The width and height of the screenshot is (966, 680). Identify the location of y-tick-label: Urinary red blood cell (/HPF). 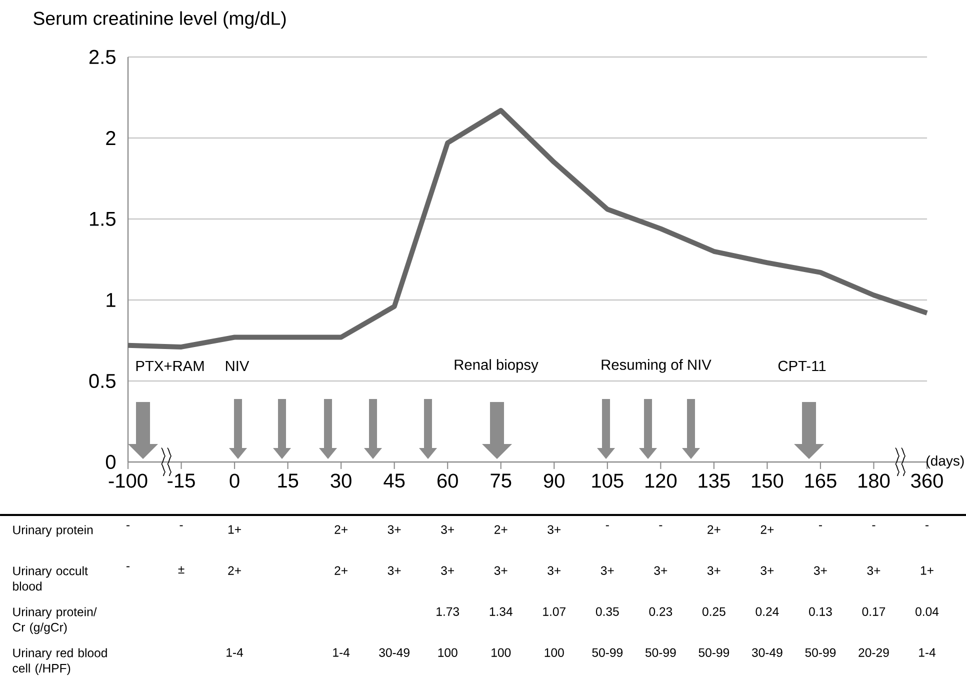
(59, 662).